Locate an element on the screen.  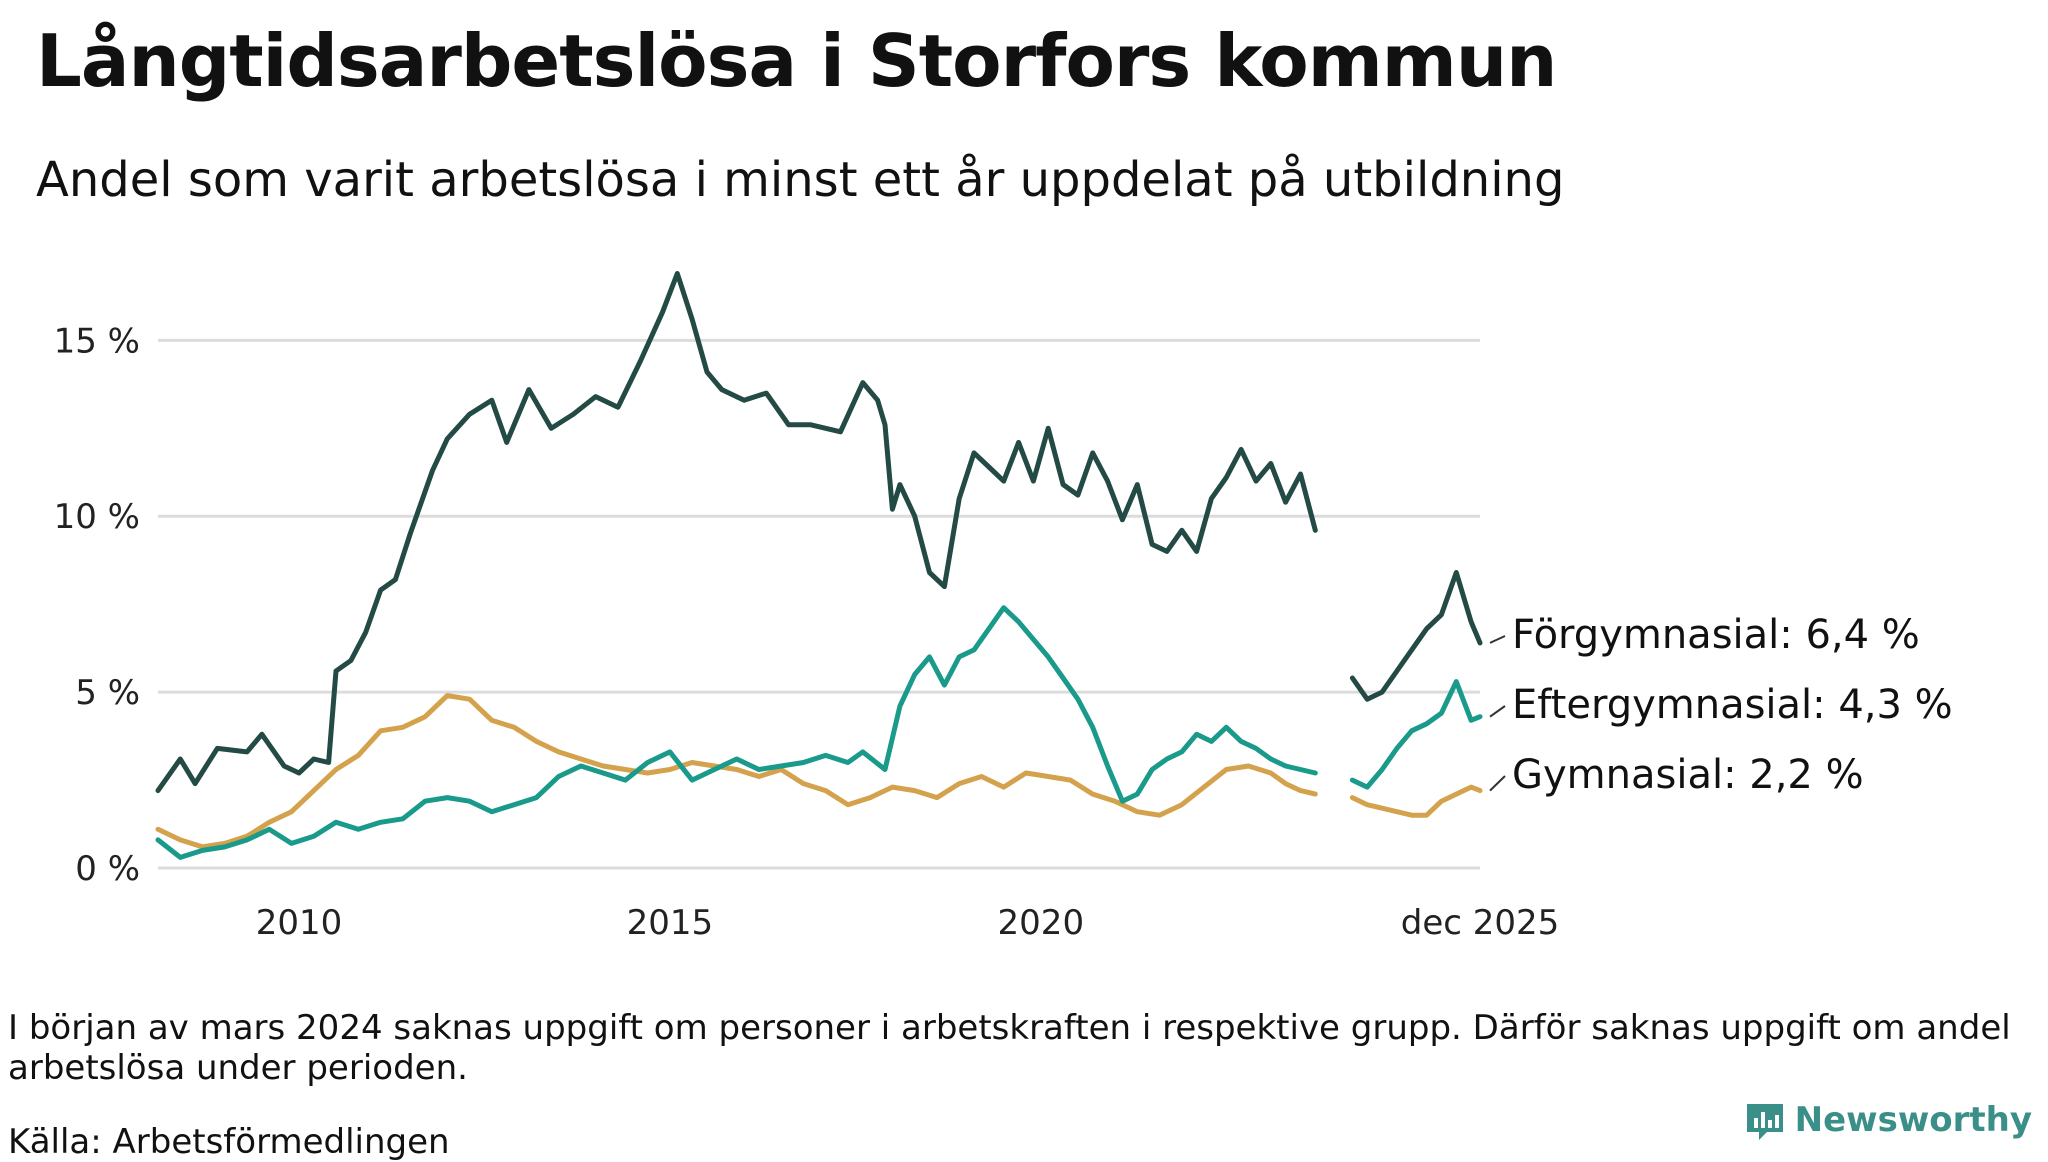
series-line-gymnasial-after-gap is located at coordinates (1416, 801).